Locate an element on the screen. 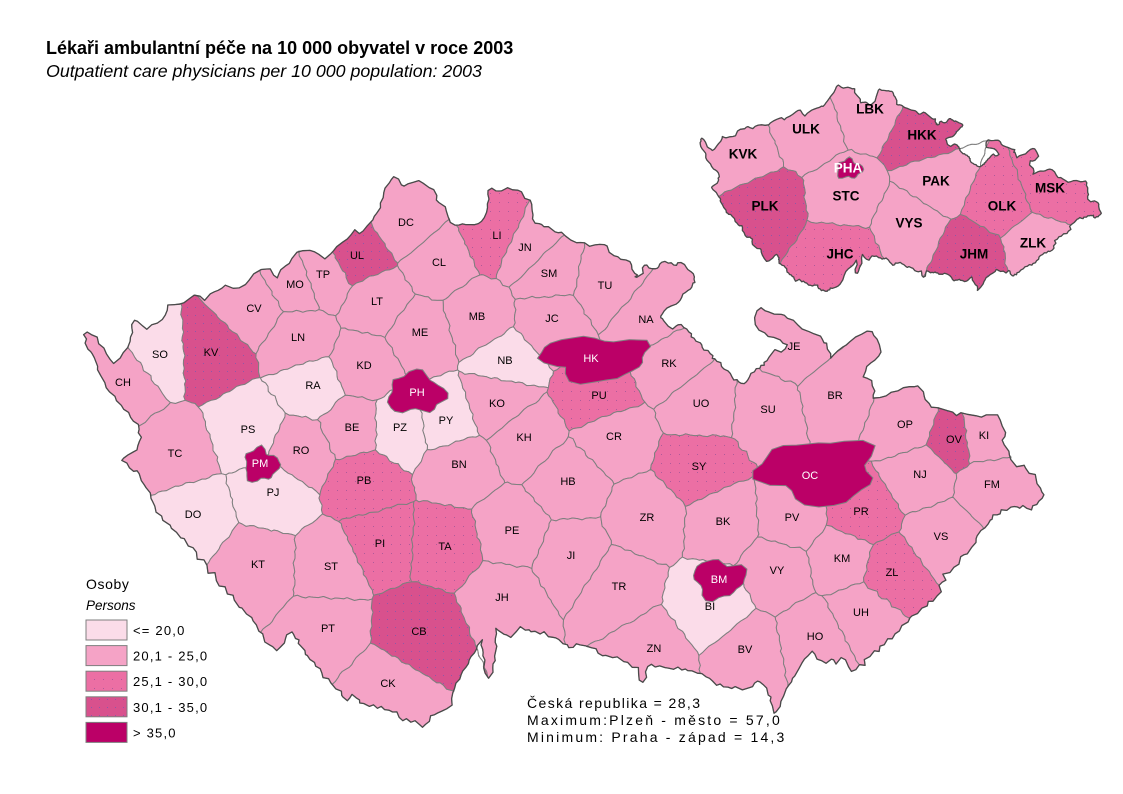 This screenshot has height=794, width=1123. svg-text: BE is located at coordinates (352, 428).